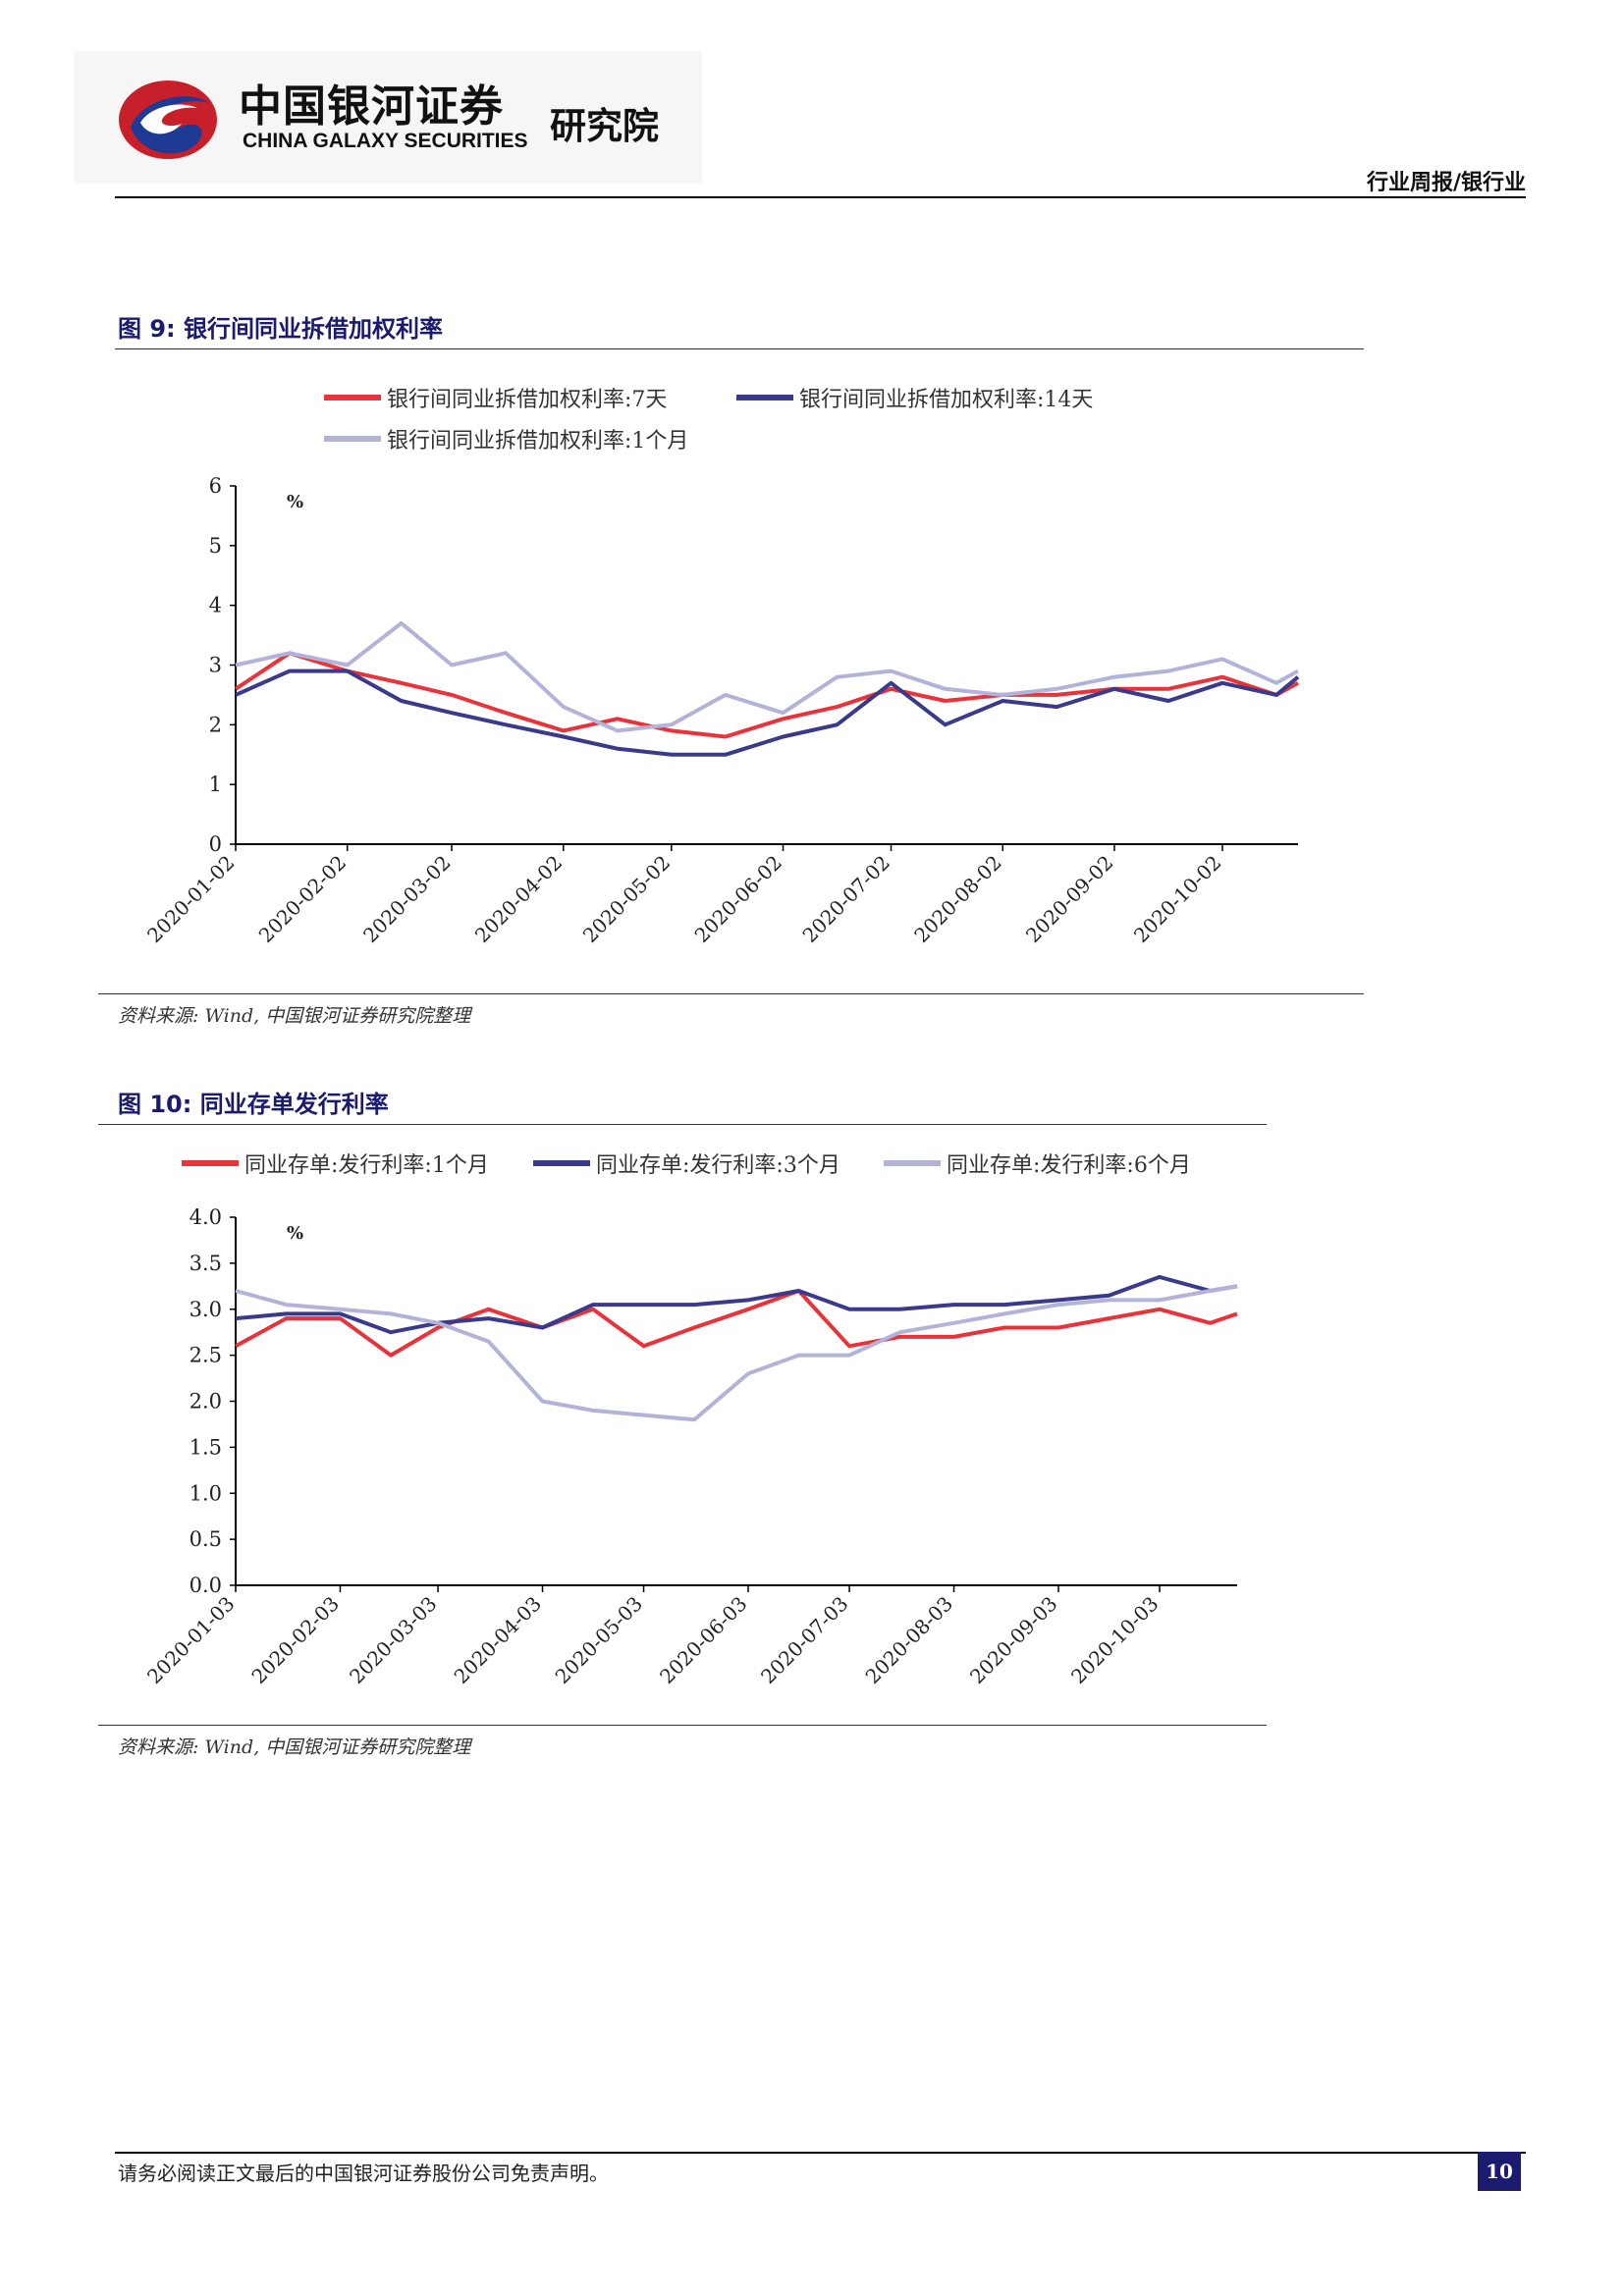 The image size is (1624, 2296). Describe the element at coordinates (281, 329) in the screenshot. I see `figure-9-title: 图 9: 银行间同业拆借加权利率` at that location.